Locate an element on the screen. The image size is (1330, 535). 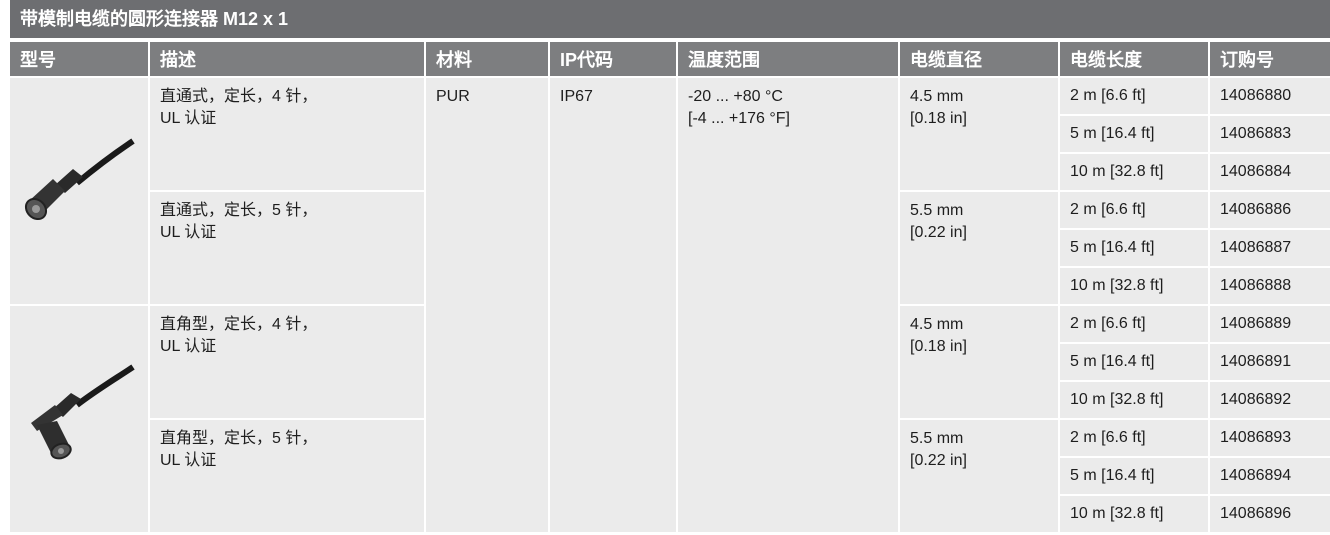
description-cell: 直角型，定长，4 针， UL 认证 is located at coordinates (287, 362).